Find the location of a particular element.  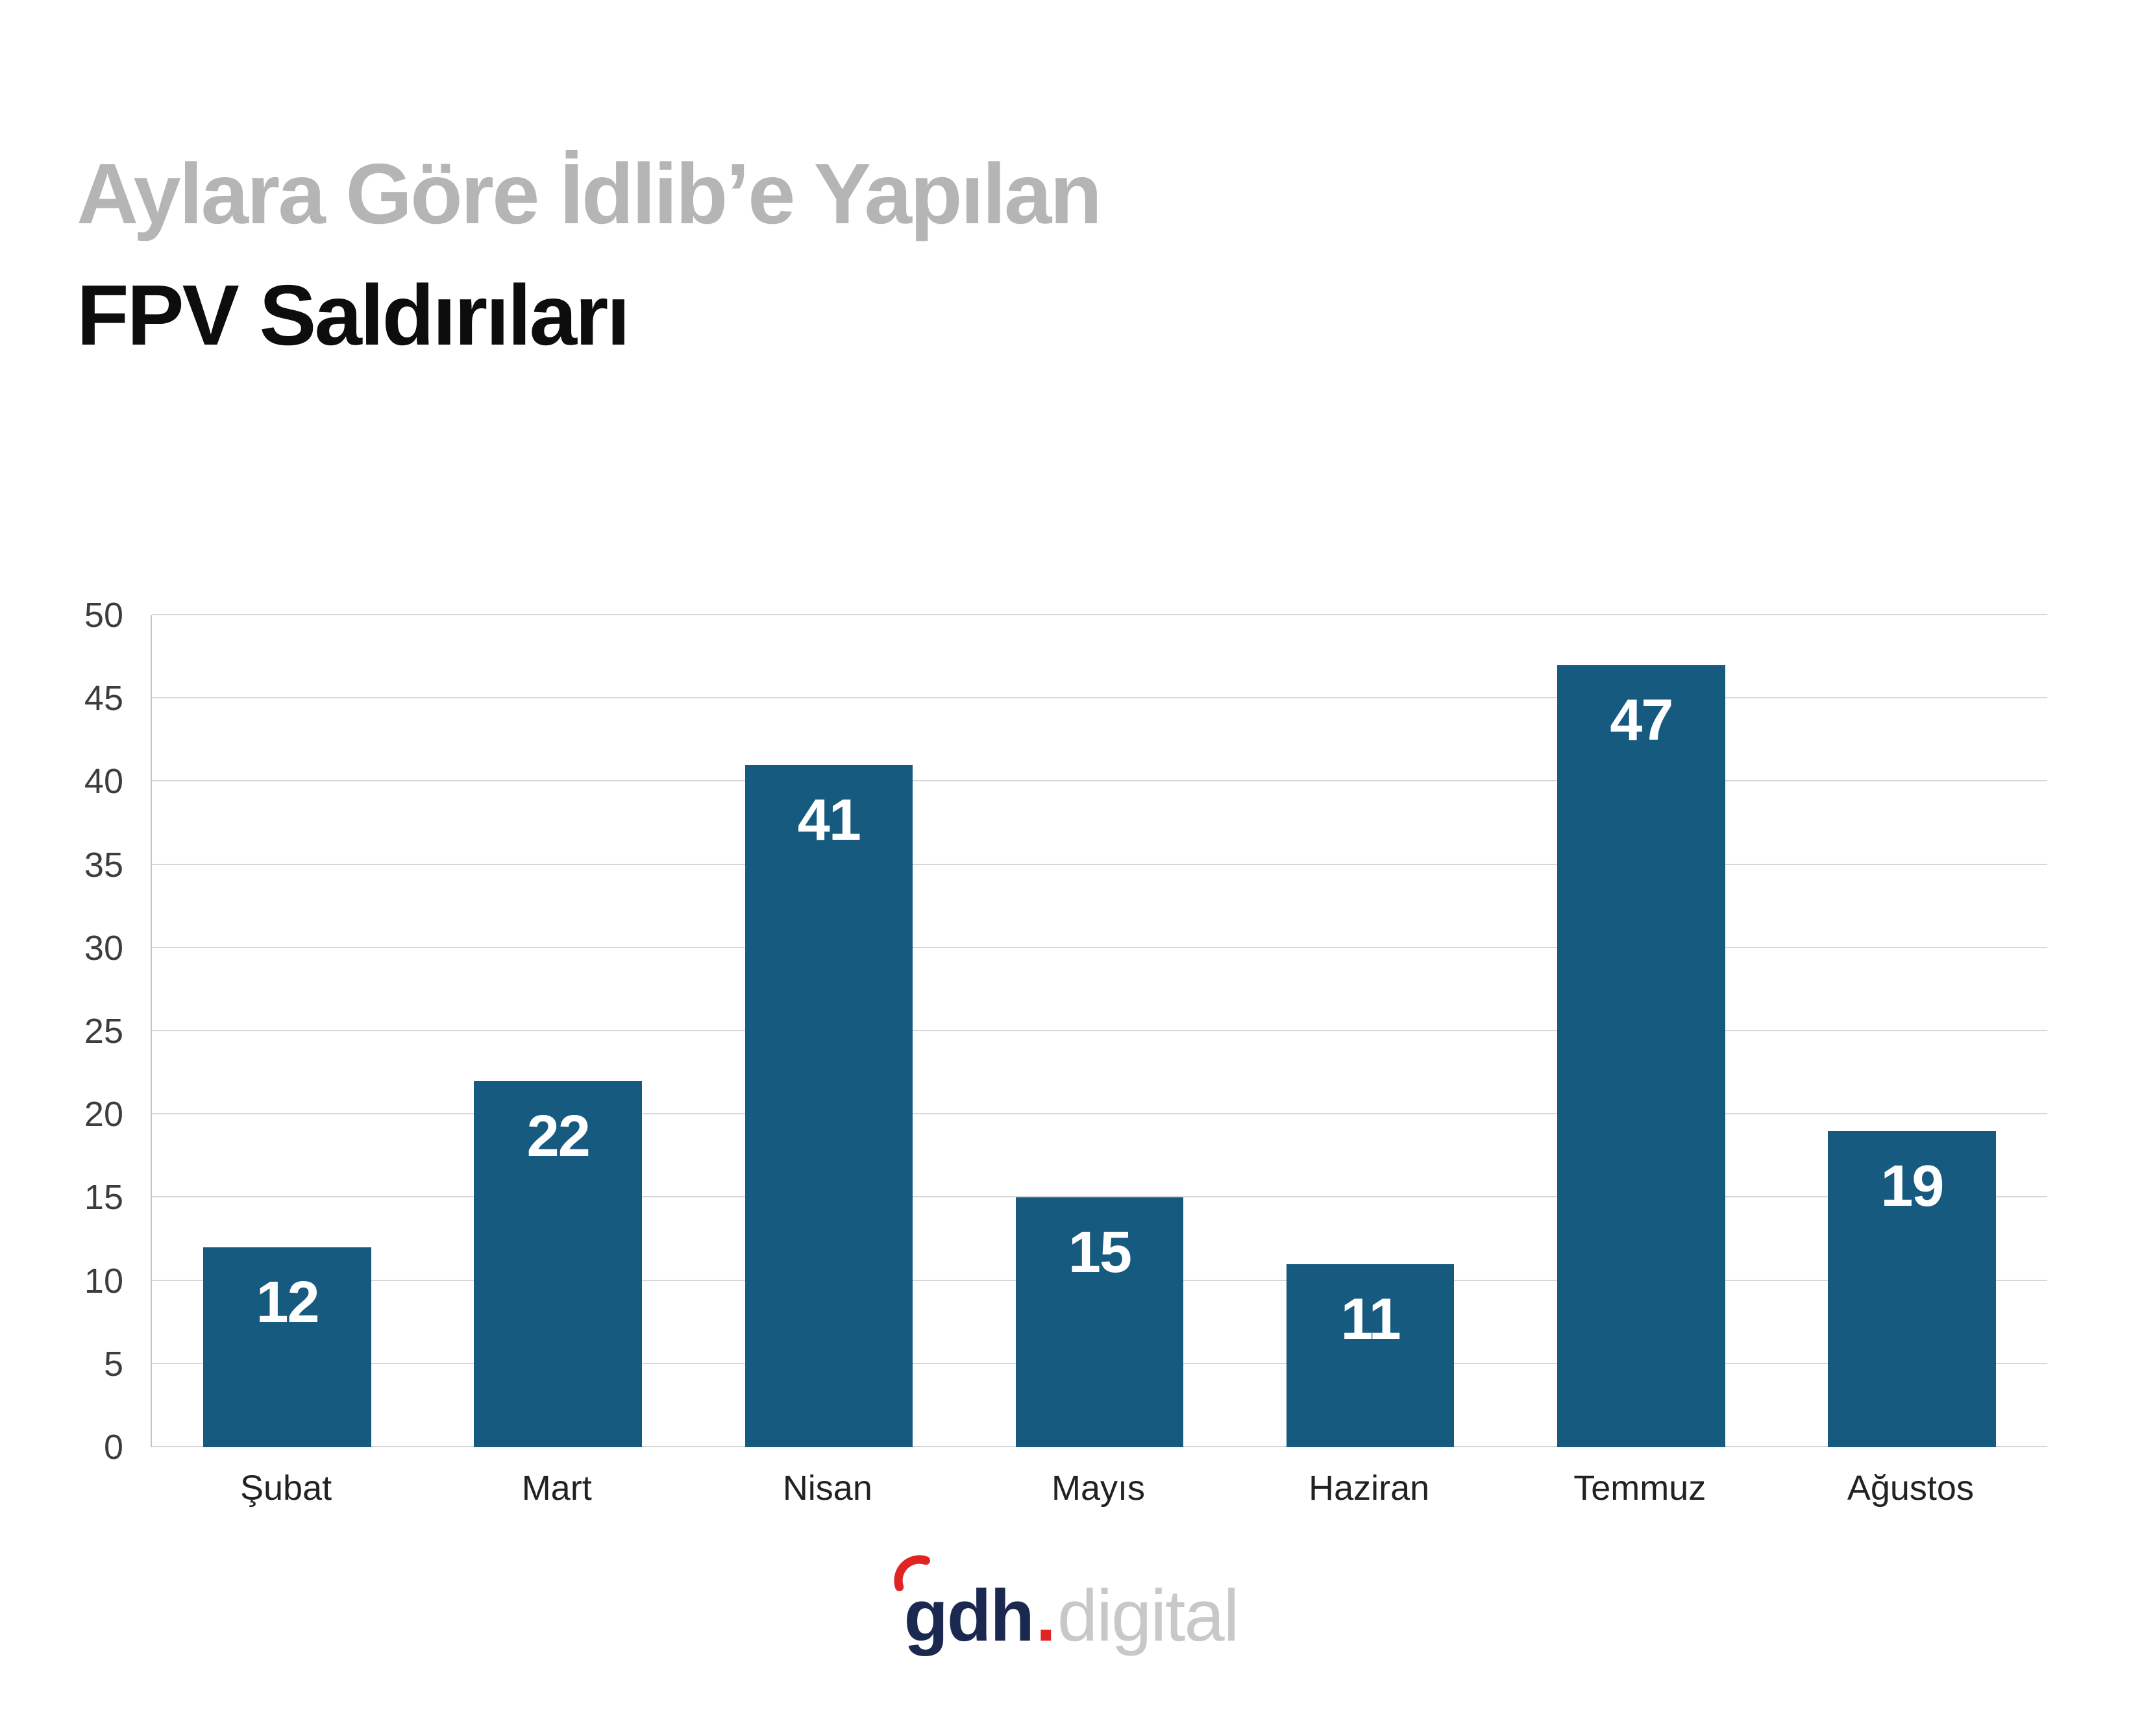

bar-slot: 11 is located at coordinates (1370, 1031).